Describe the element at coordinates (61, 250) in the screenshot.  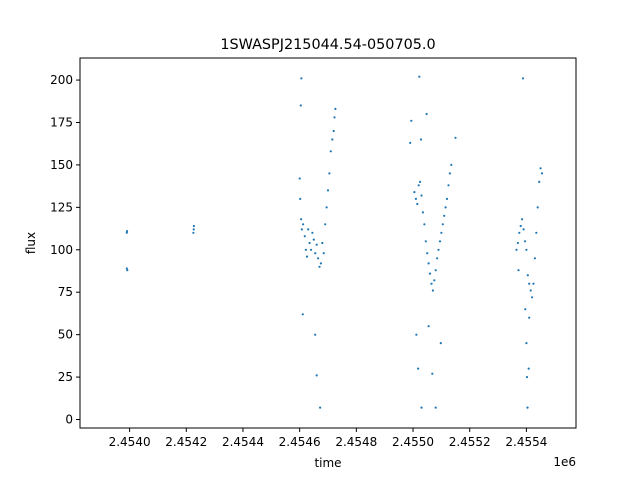
I see `y-tick-label: 100` at that location.